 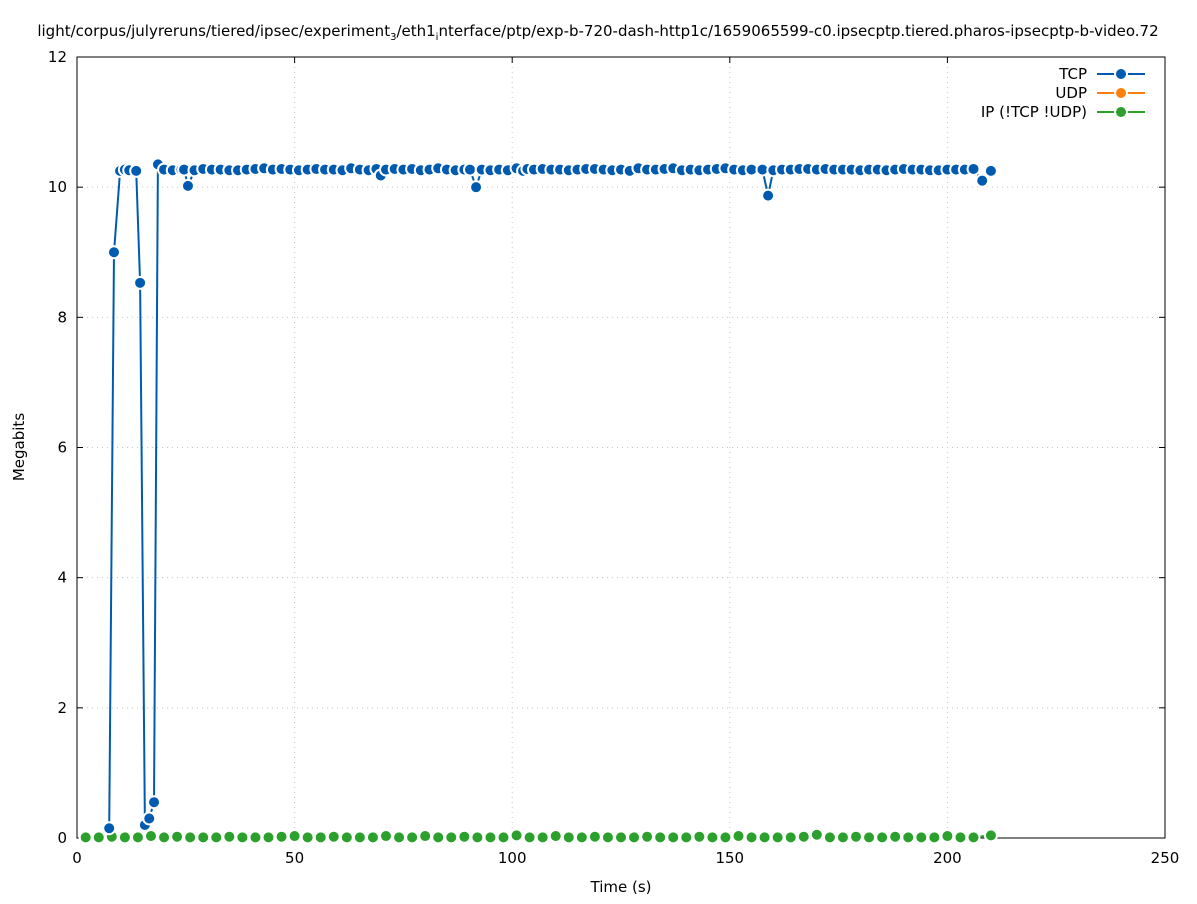 What do you see at coordinates (1121, 74) in the screenshot?
I see `legend-marker-tcp` at bounding box center [1121, 74].